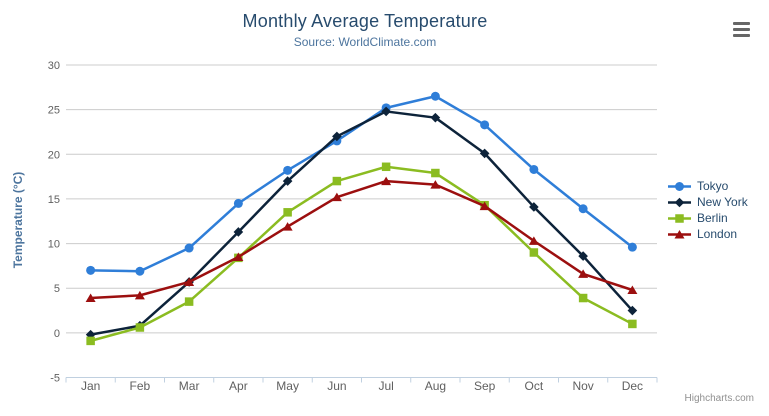 This screenshot has height=416, width=769. I want to click on y-axis-label: 15, so click(54, 200).